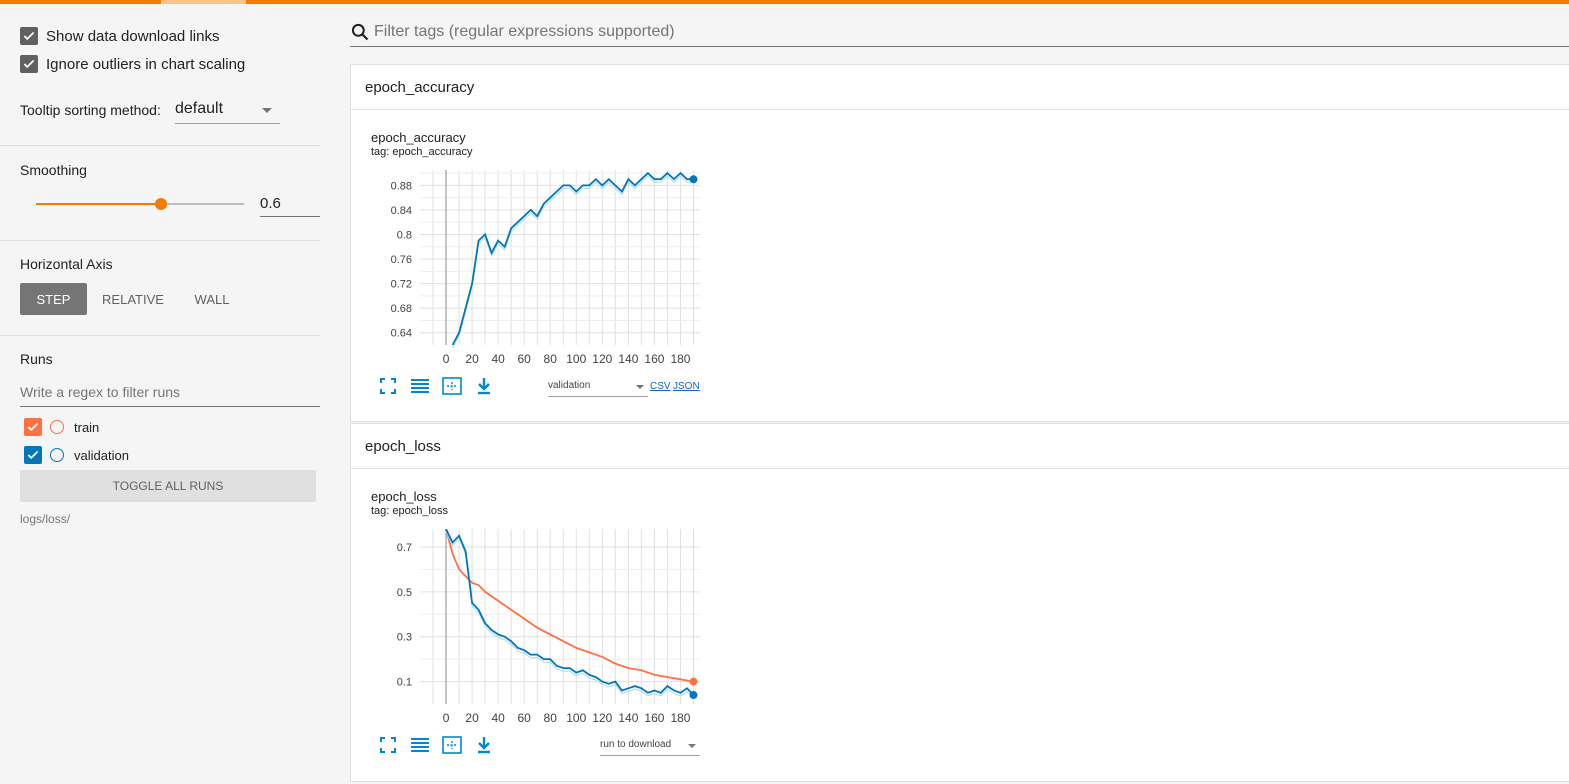  I want to click on y-tick-label: 0.5, so click(404, 593).